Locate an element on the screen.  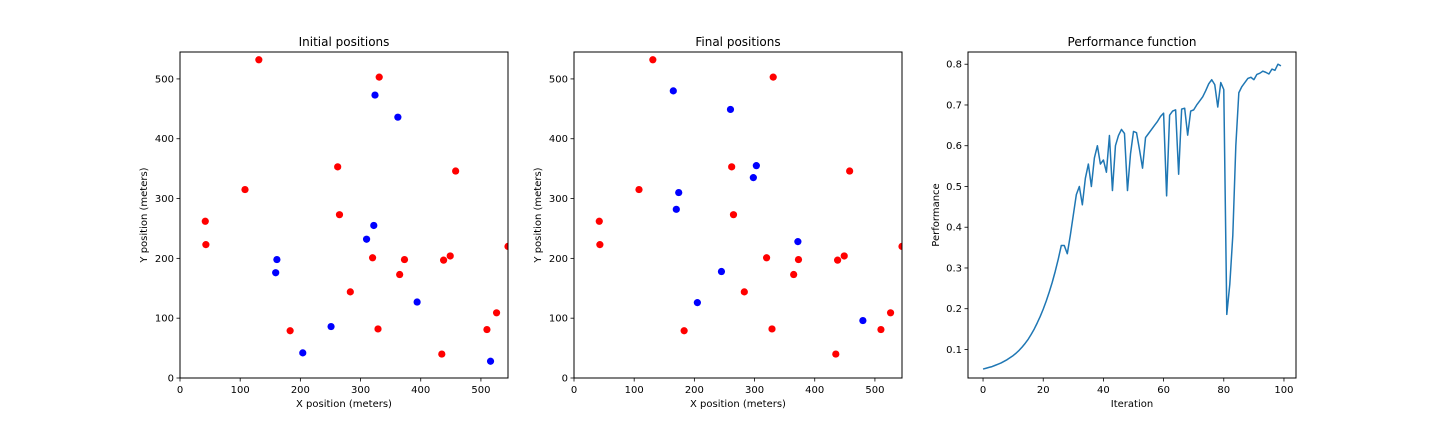
performance-xtick-label-4: 80 is located at coordinates (1223, 390).